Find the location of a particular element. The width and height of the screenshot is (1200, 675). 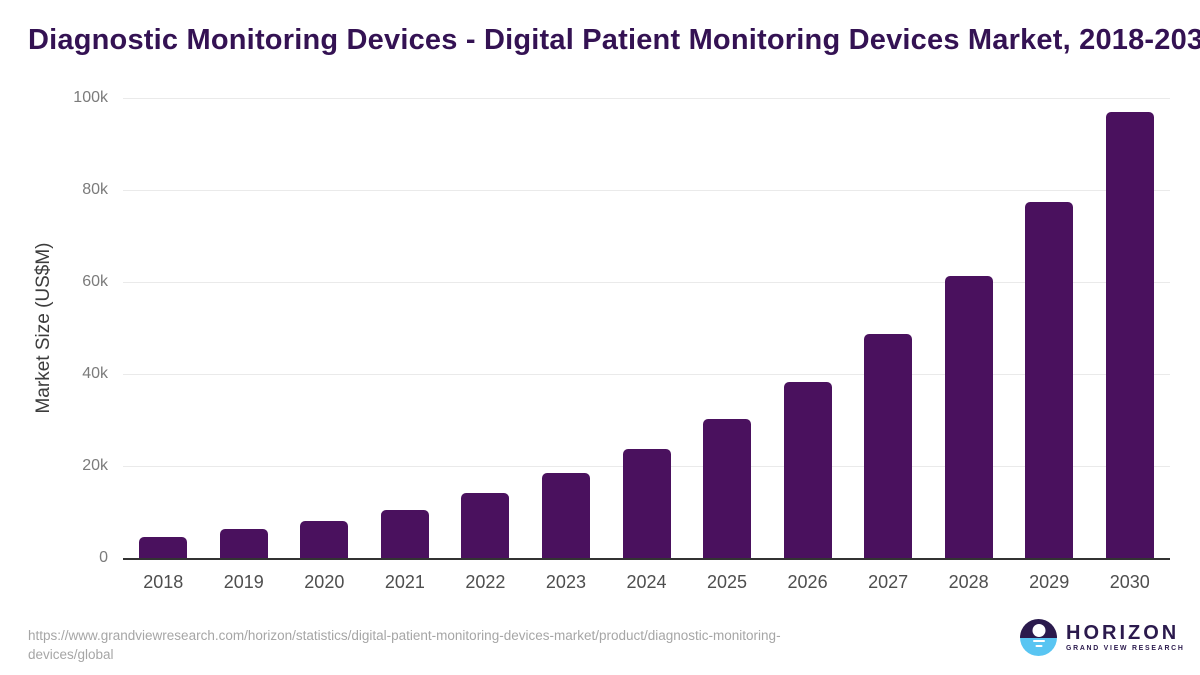

y-tick-labels: 0 20k 40k 60k 80k 100k is located at coordinates (72, 327).